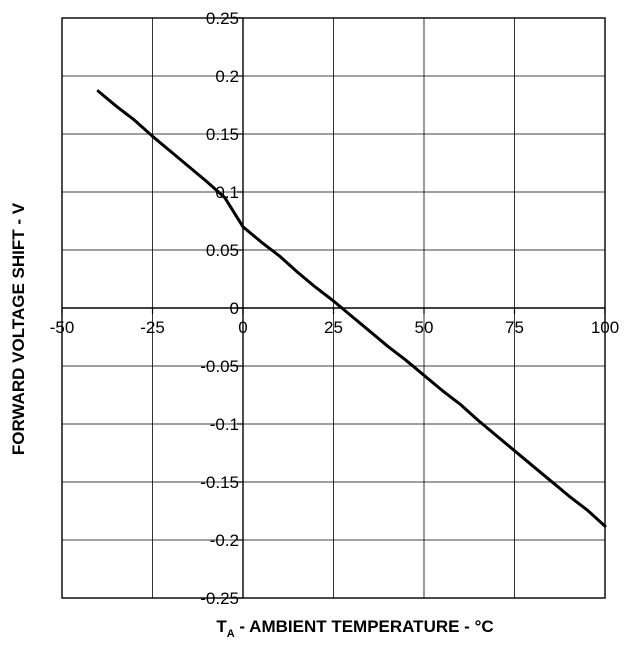  What do you see at coordinates (364, 626) in the screenshot?
I see `x-axis-title-rest: - AMBIENT TEMPERATURE - °C` at bounding box center [364, 626].